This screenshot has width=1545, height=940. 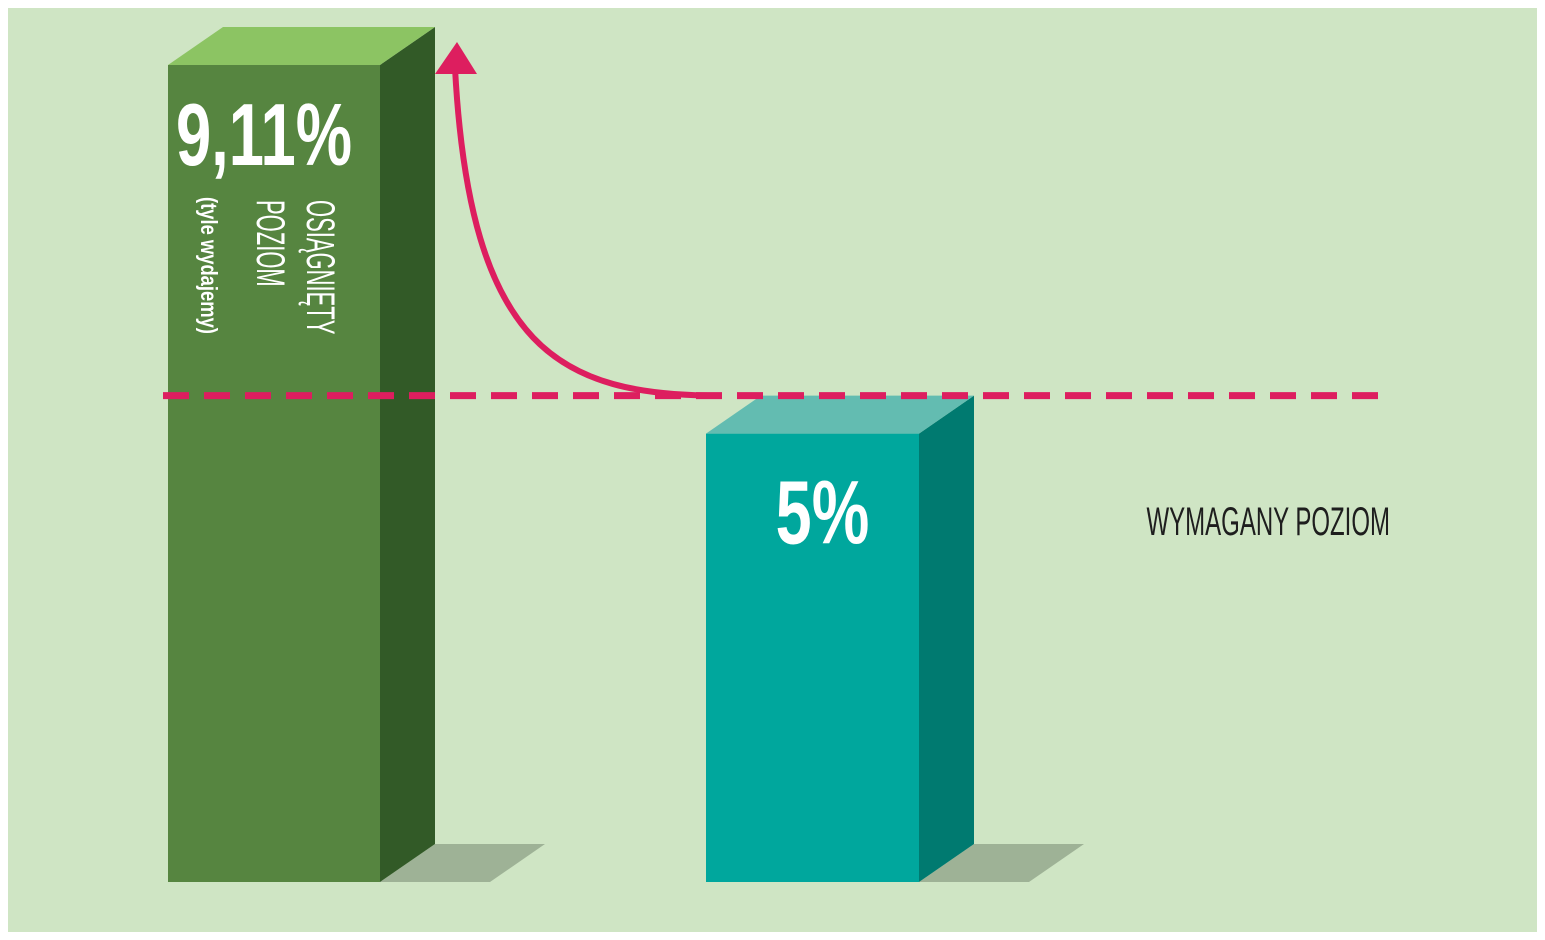 I want to click on bar-2-front, so click(x=812, y=657).